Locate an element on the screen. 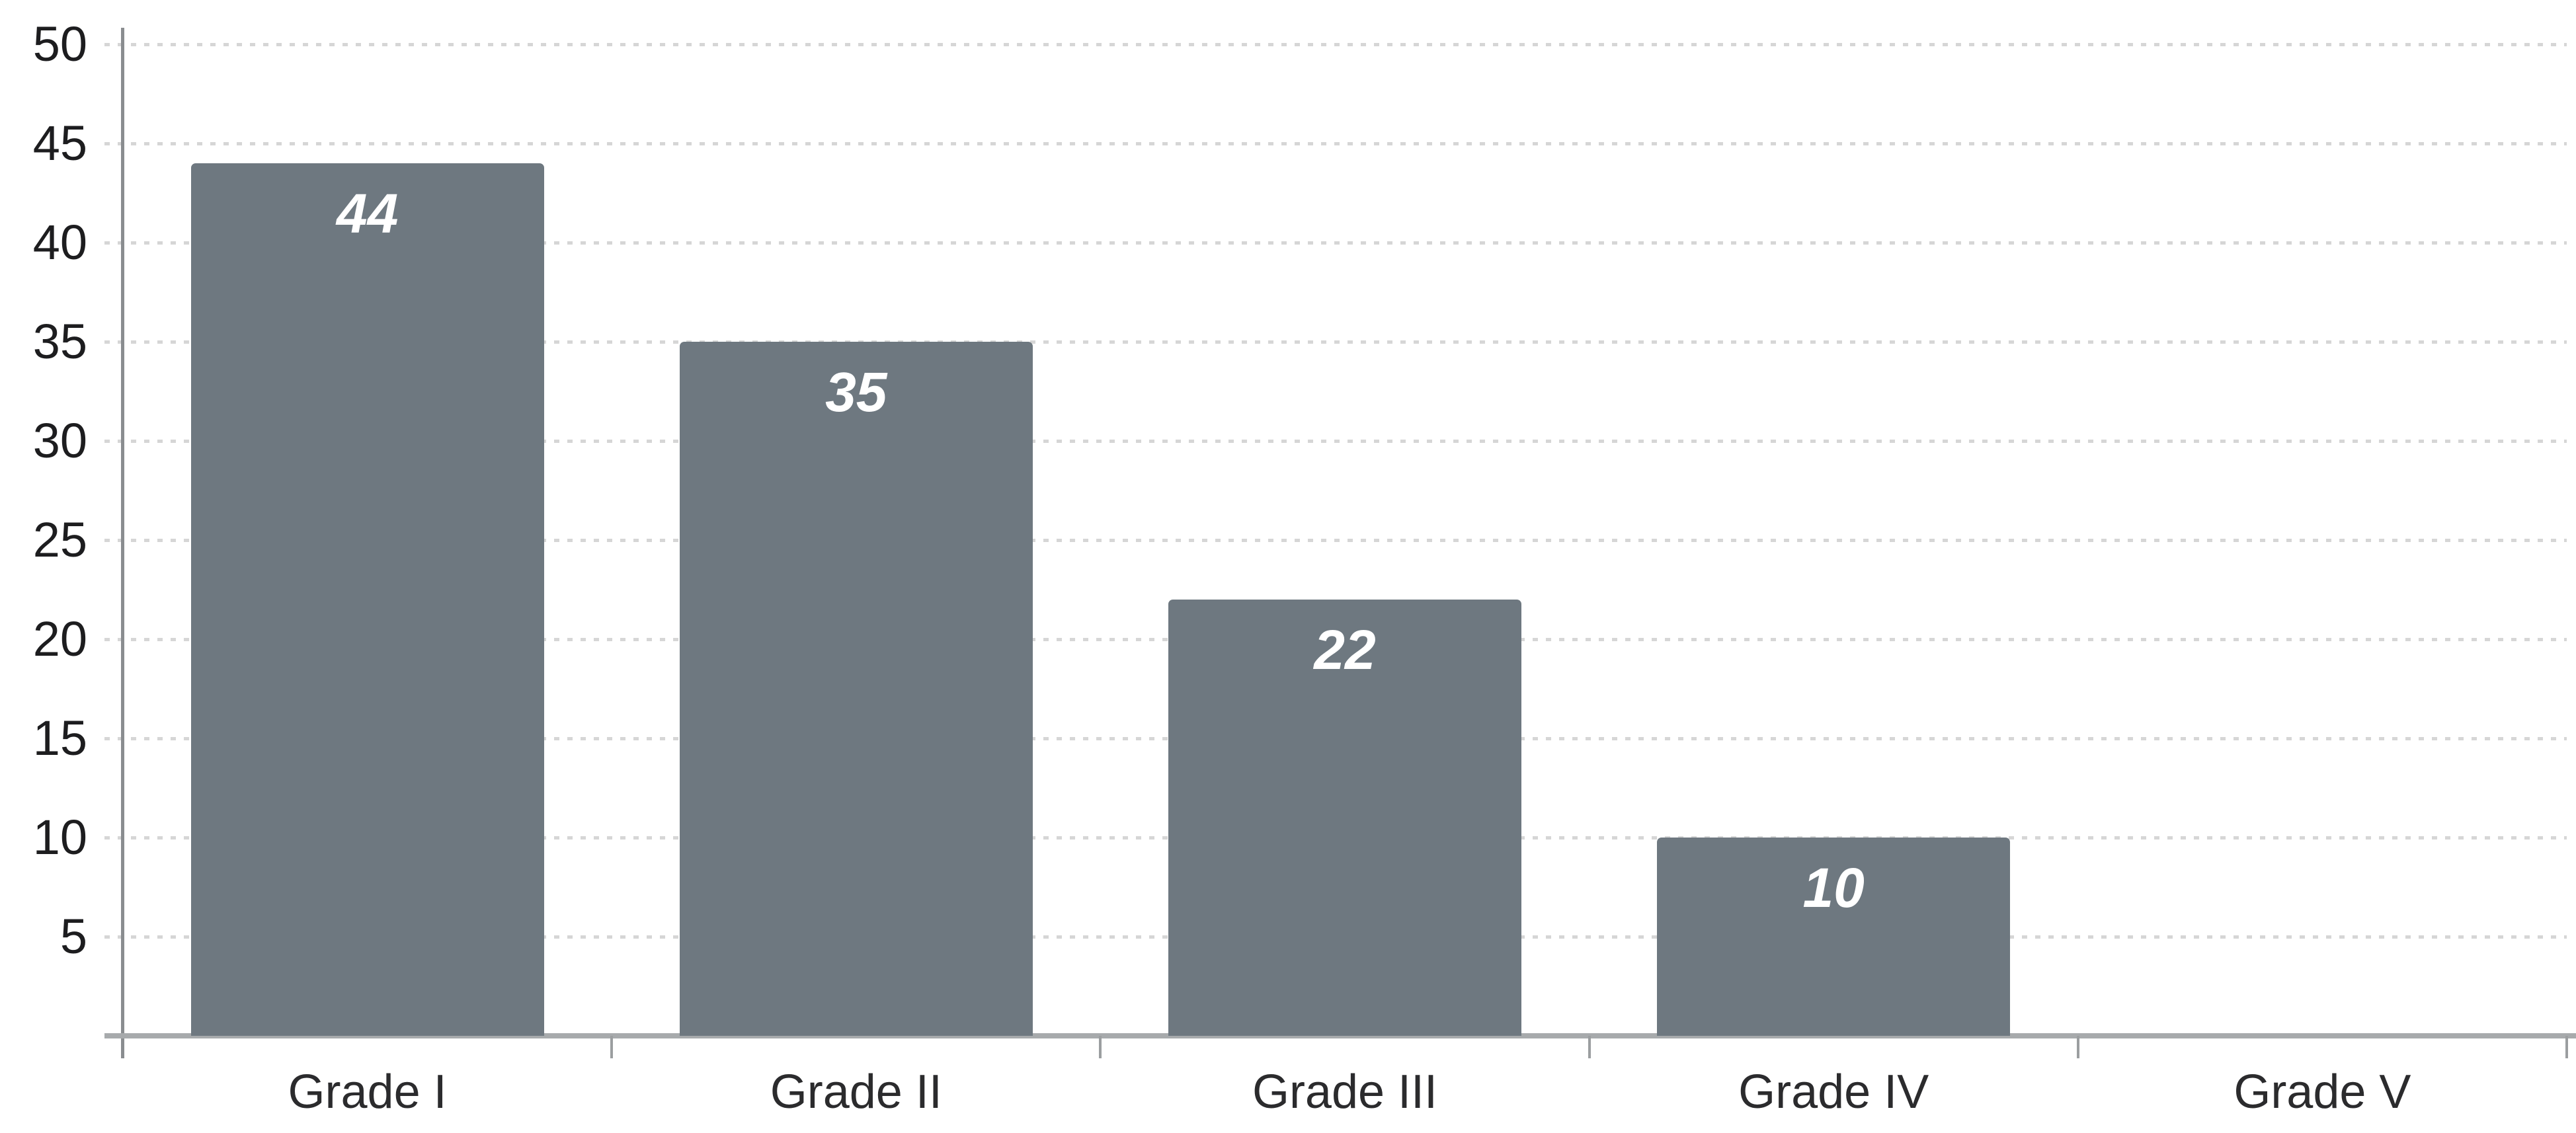  x-category-label: Grade V is located at coordinates (2322, 1092).